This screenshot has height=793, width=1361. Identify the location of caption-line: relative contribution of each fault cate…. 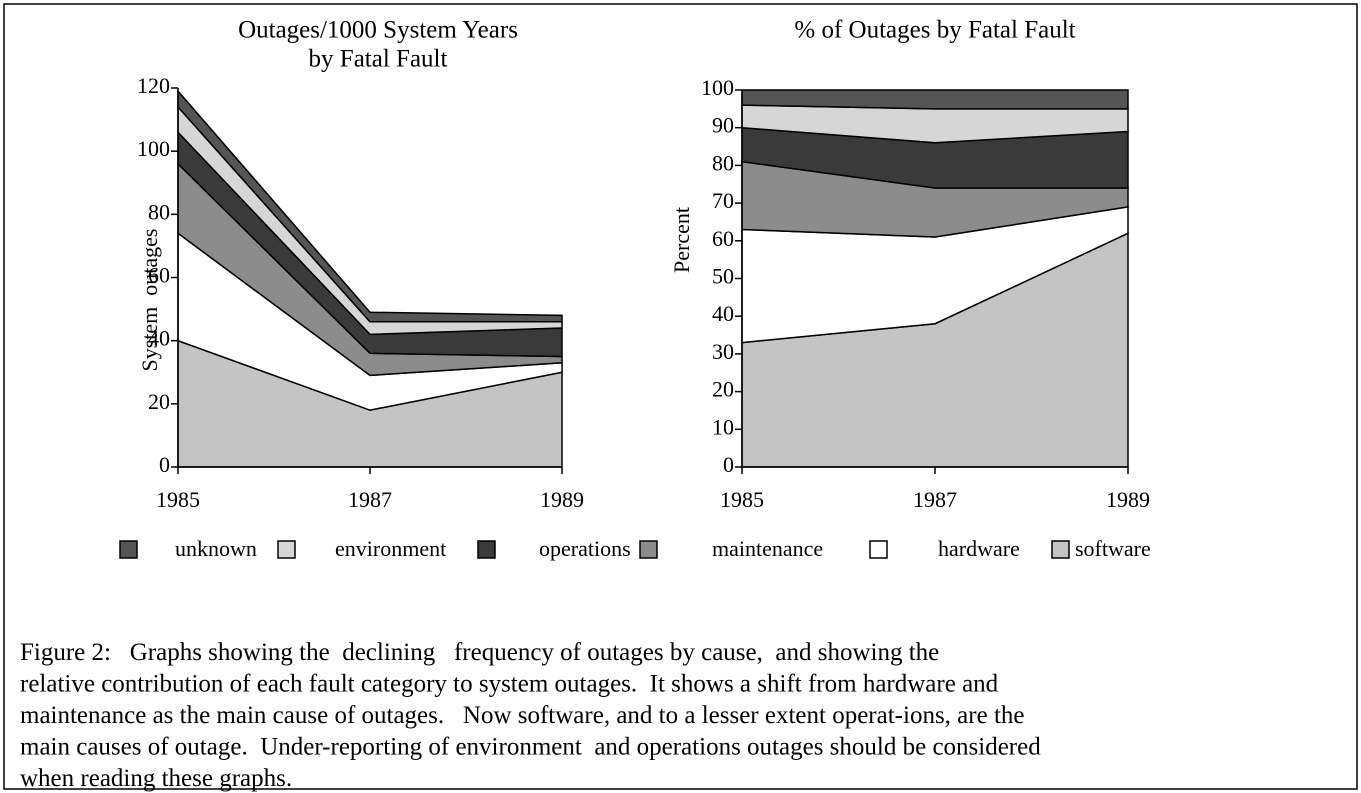
(509, 684).